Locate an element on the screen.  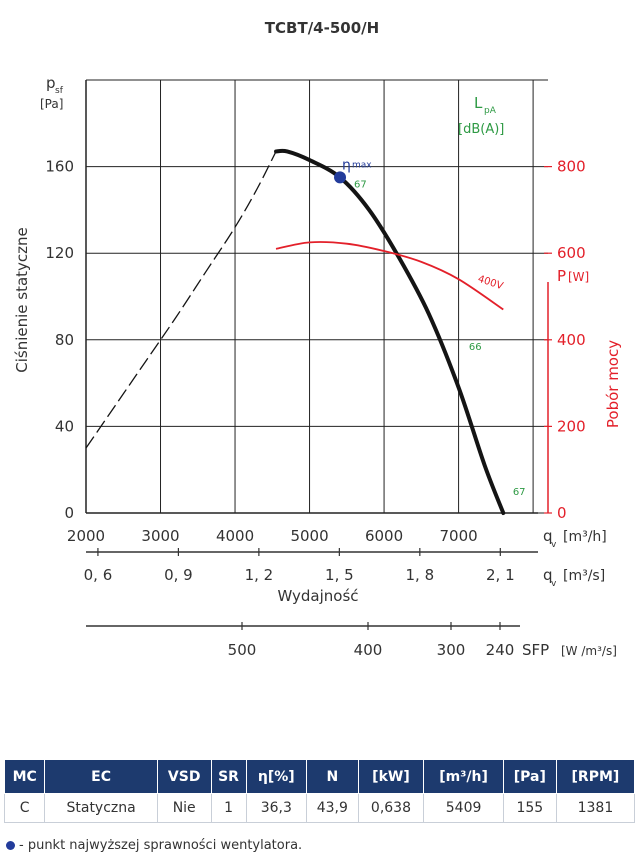
x-tick-label-m3h: 3000 is located at coordinates (160, 536).